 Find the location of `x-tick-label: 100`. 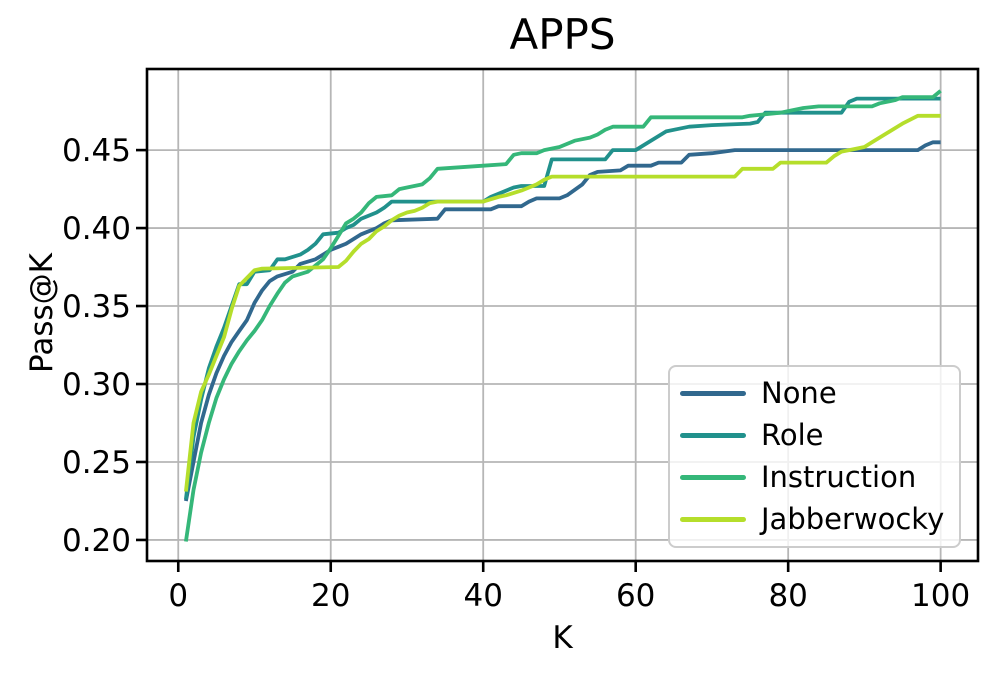

x-tick-label: 100 is located at coordinates (940, 596).